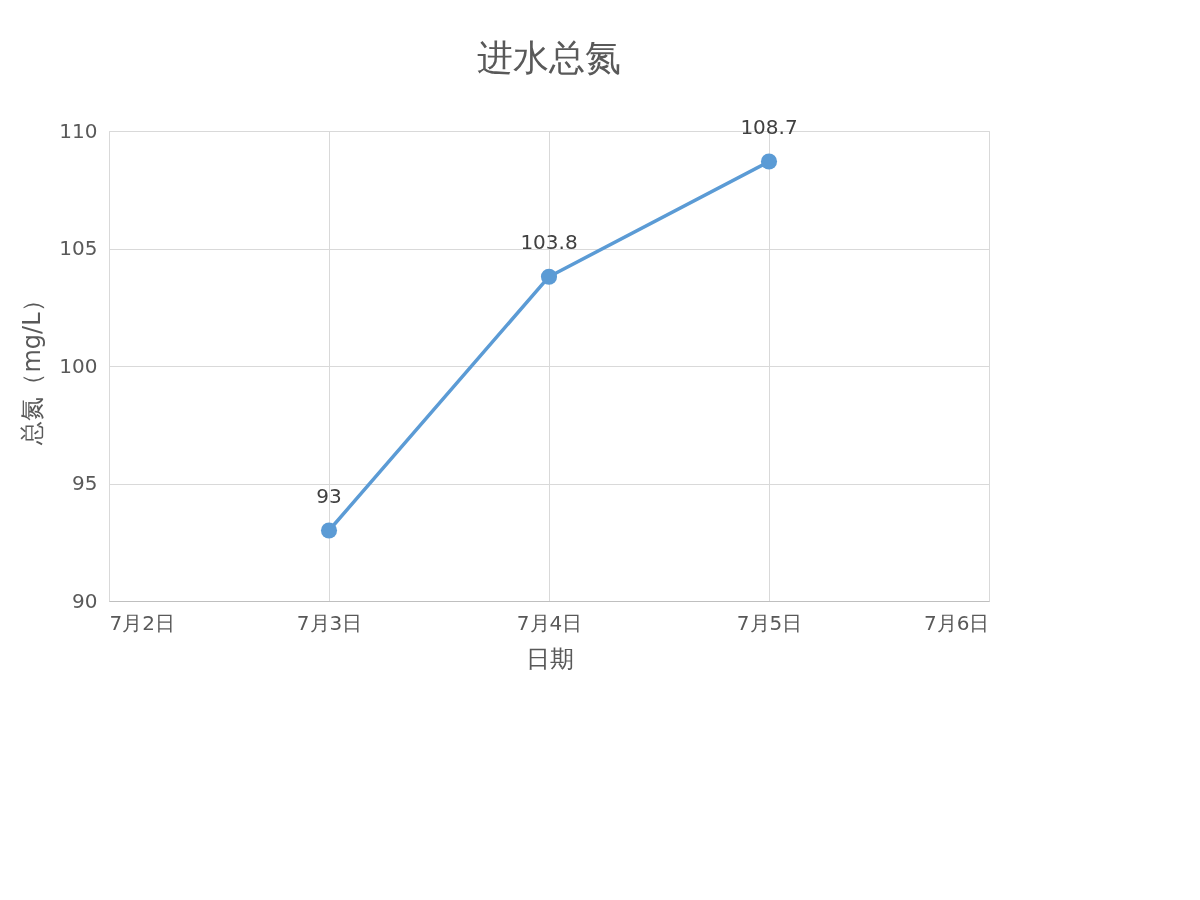  Describe the element at coordinates (78, 130) in the screenshot. I see `y-tick-label: 110` at that location.